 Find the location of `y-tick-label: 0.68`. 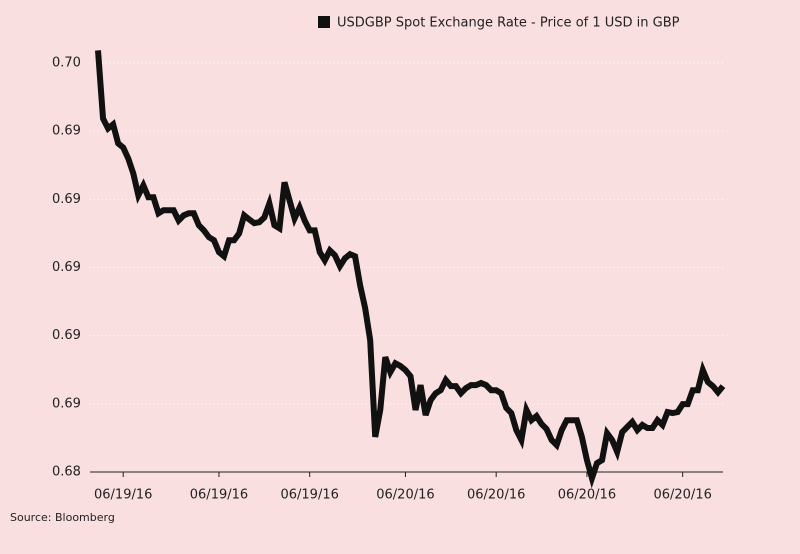

y-tick-label: 0.68 is located at coordinates (66, 472).